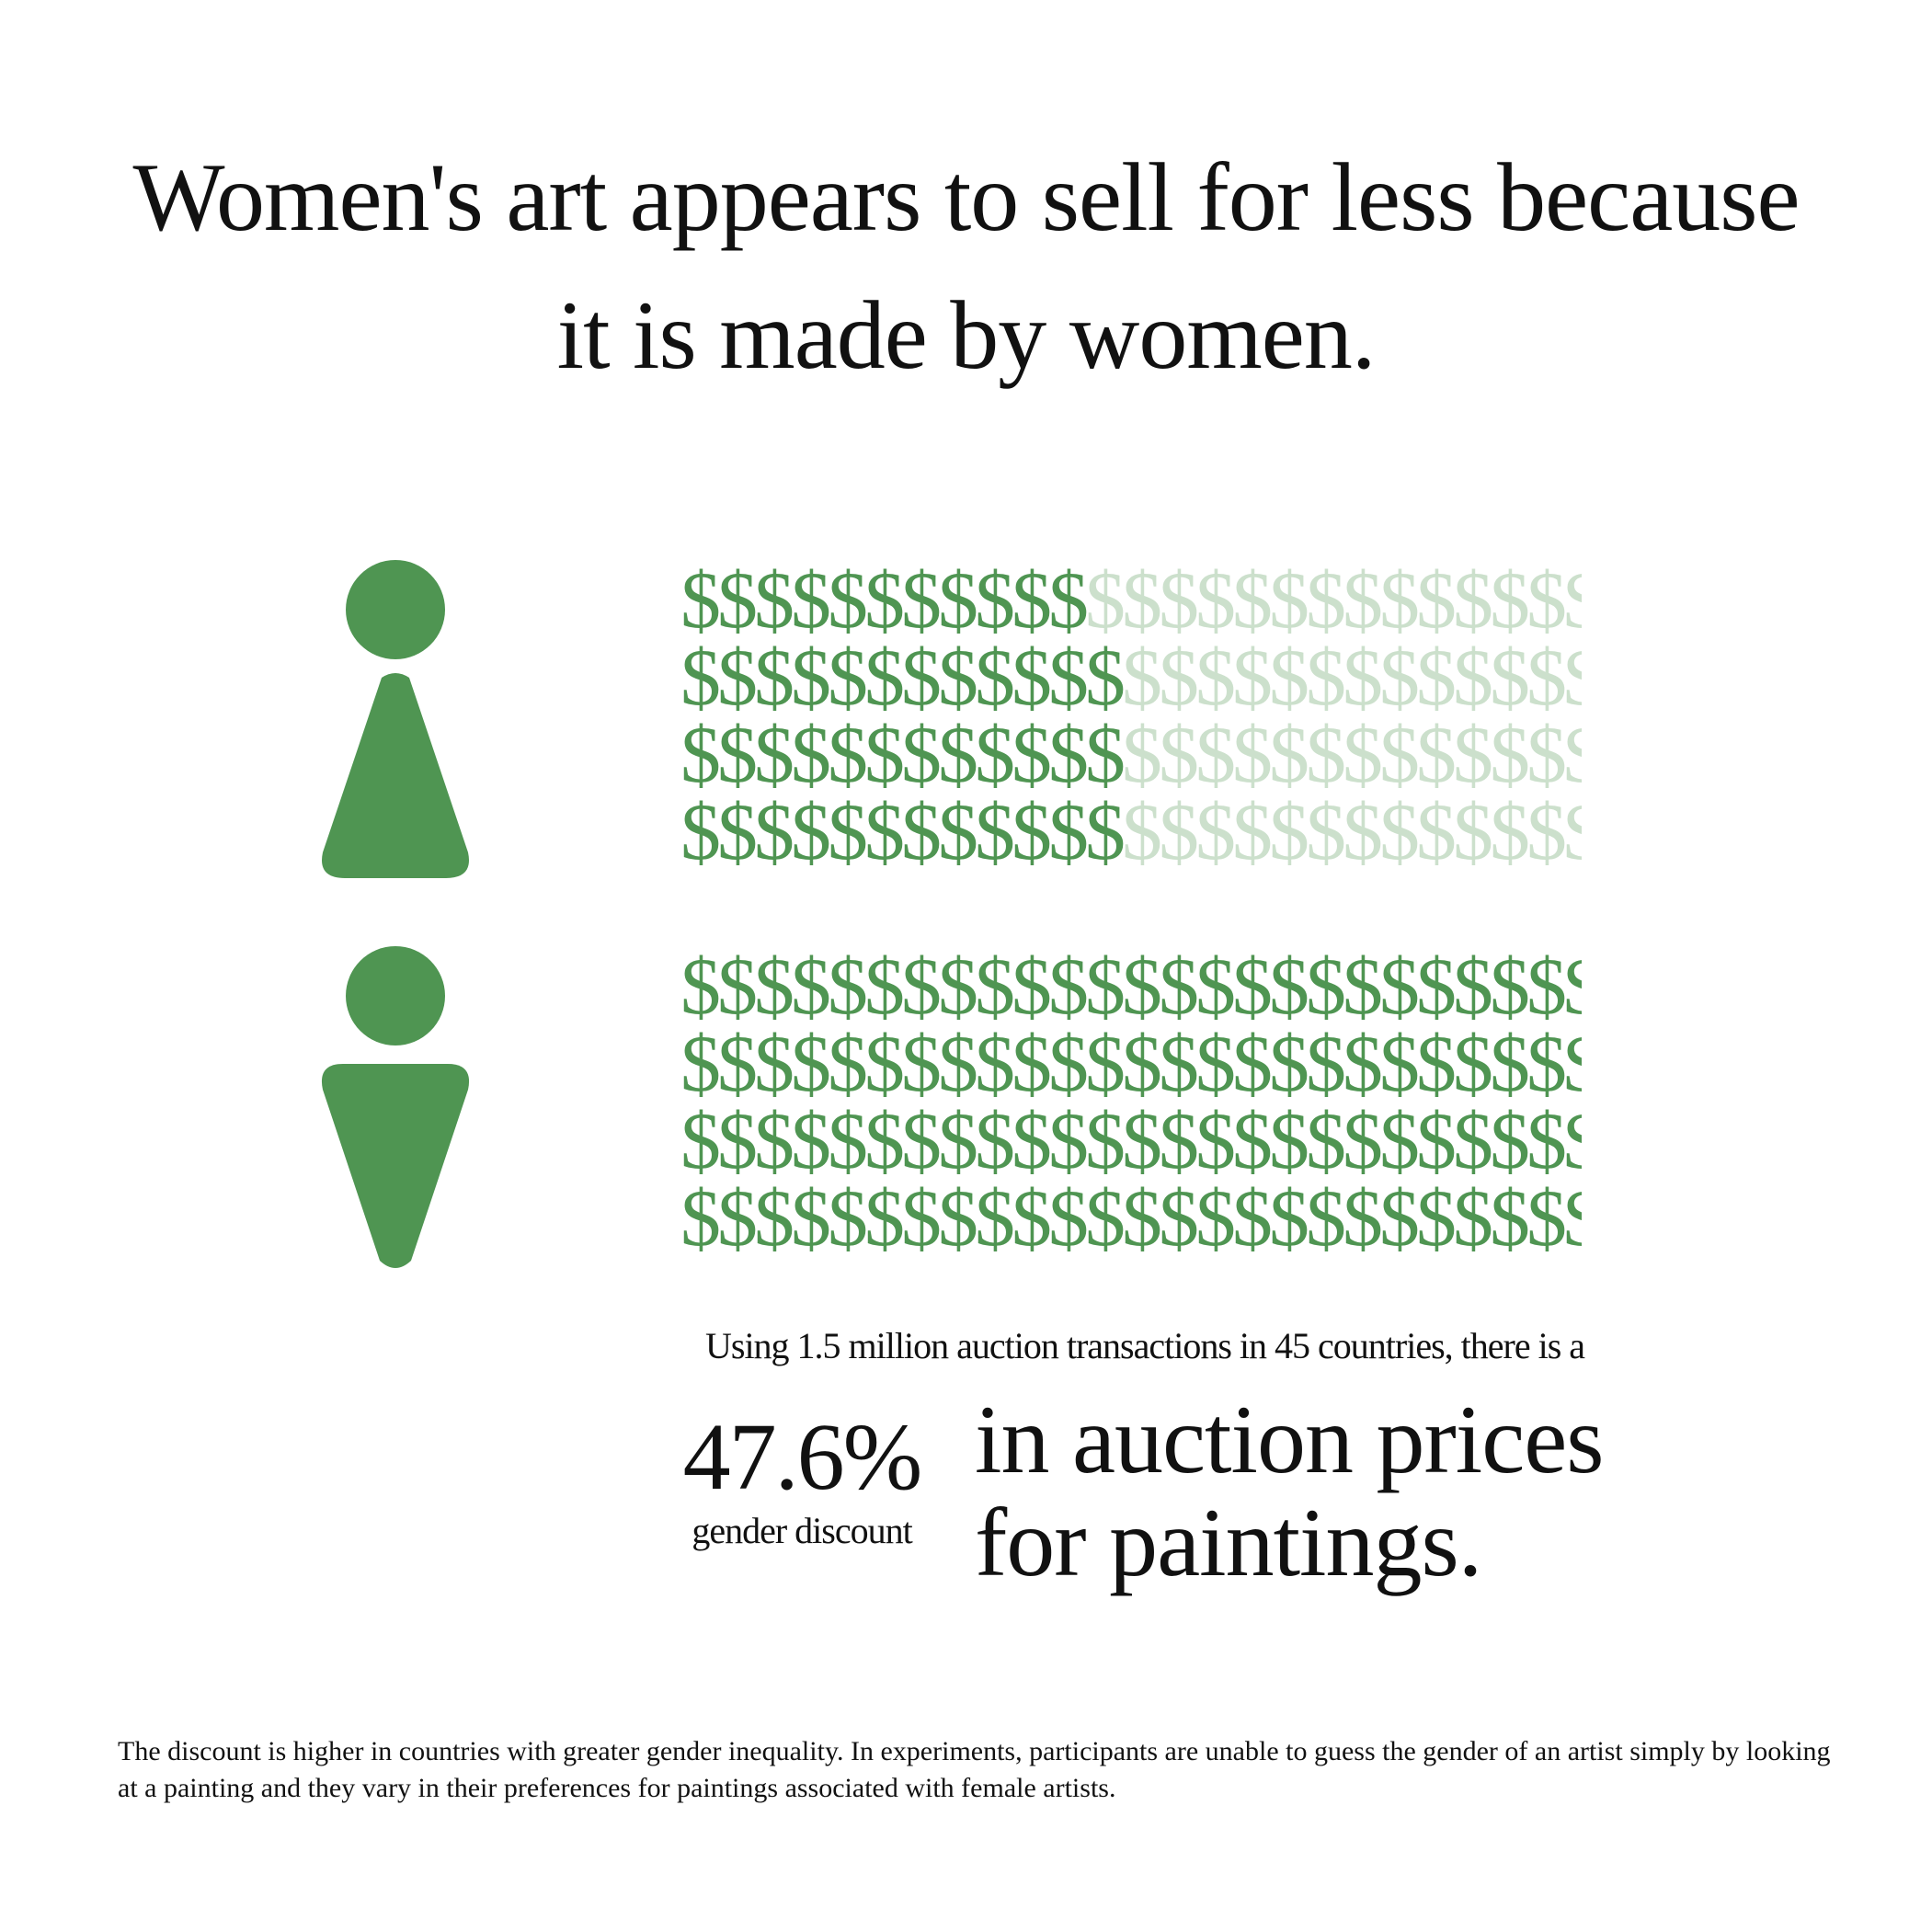 This screenshot has width=1932, height=1931. What do you see at coordinates (802, 1530) in the screenshot?
I see `discount-label: gender discount` at bounding box center [802, 1530].